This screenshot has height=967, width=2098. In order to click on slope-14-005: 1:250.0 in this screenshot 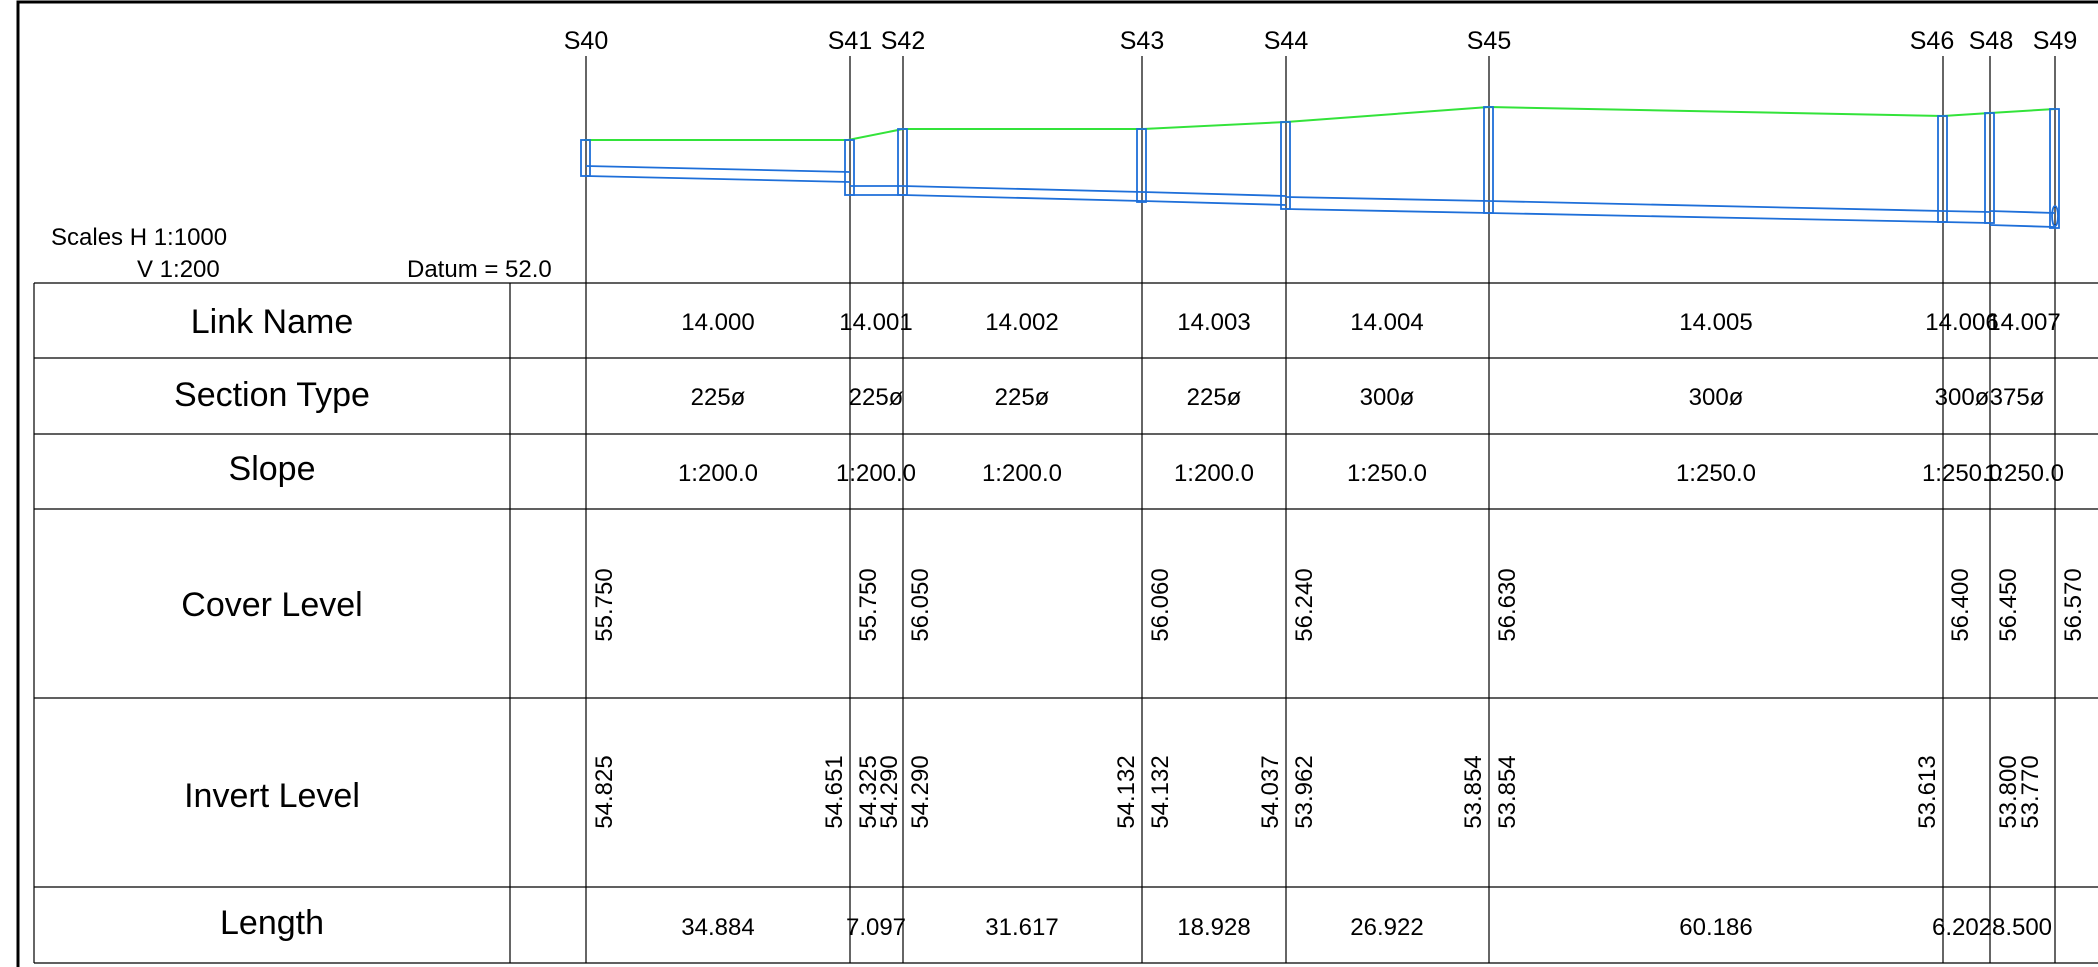, I will do `click(1716, 473)`.